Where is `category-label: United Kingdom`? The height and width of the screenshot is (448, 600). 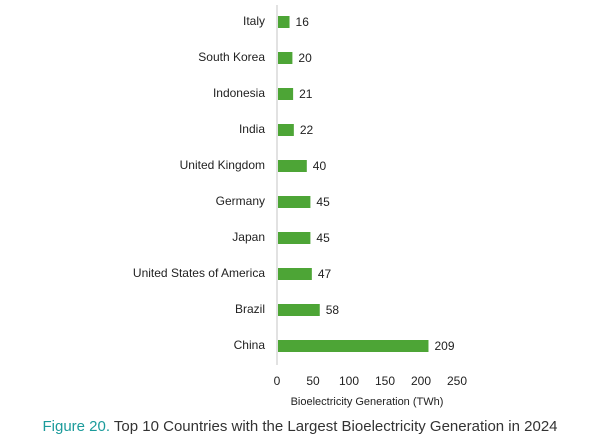
category-label: United Kingdom is located at coordinates (222, 165).